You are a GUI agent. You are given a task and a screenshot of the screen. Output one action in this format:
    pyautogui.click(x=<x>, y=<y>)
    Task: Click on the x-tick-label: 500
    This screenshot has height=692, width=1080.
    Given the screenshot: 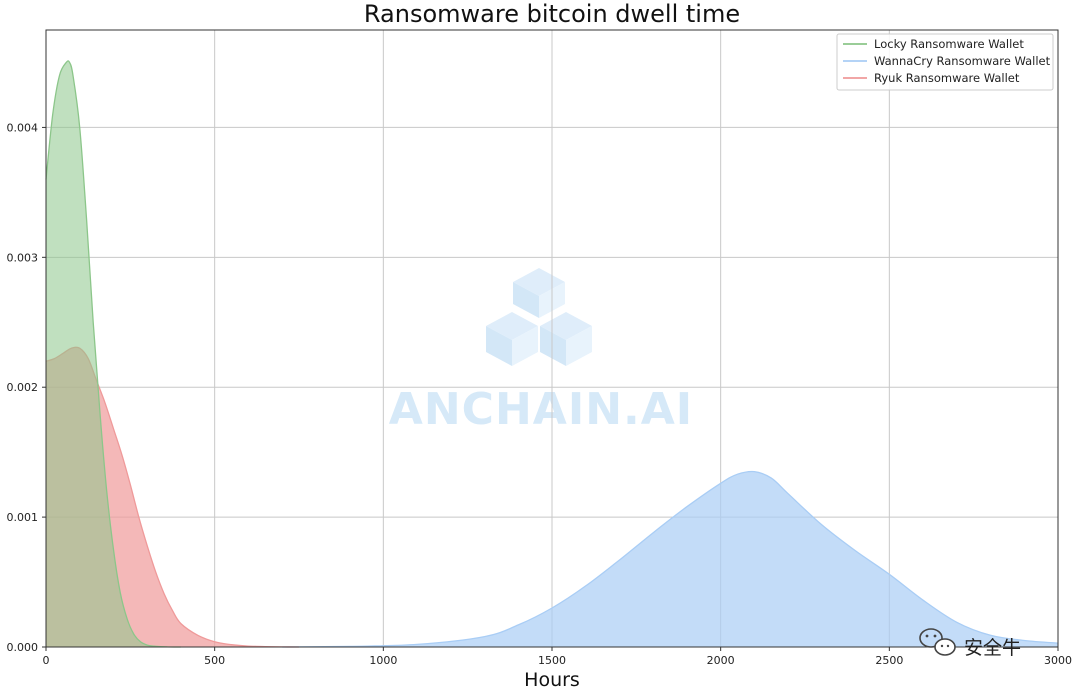 What is the action you would take?
    pyautogui.click(x=214, y=660)
    